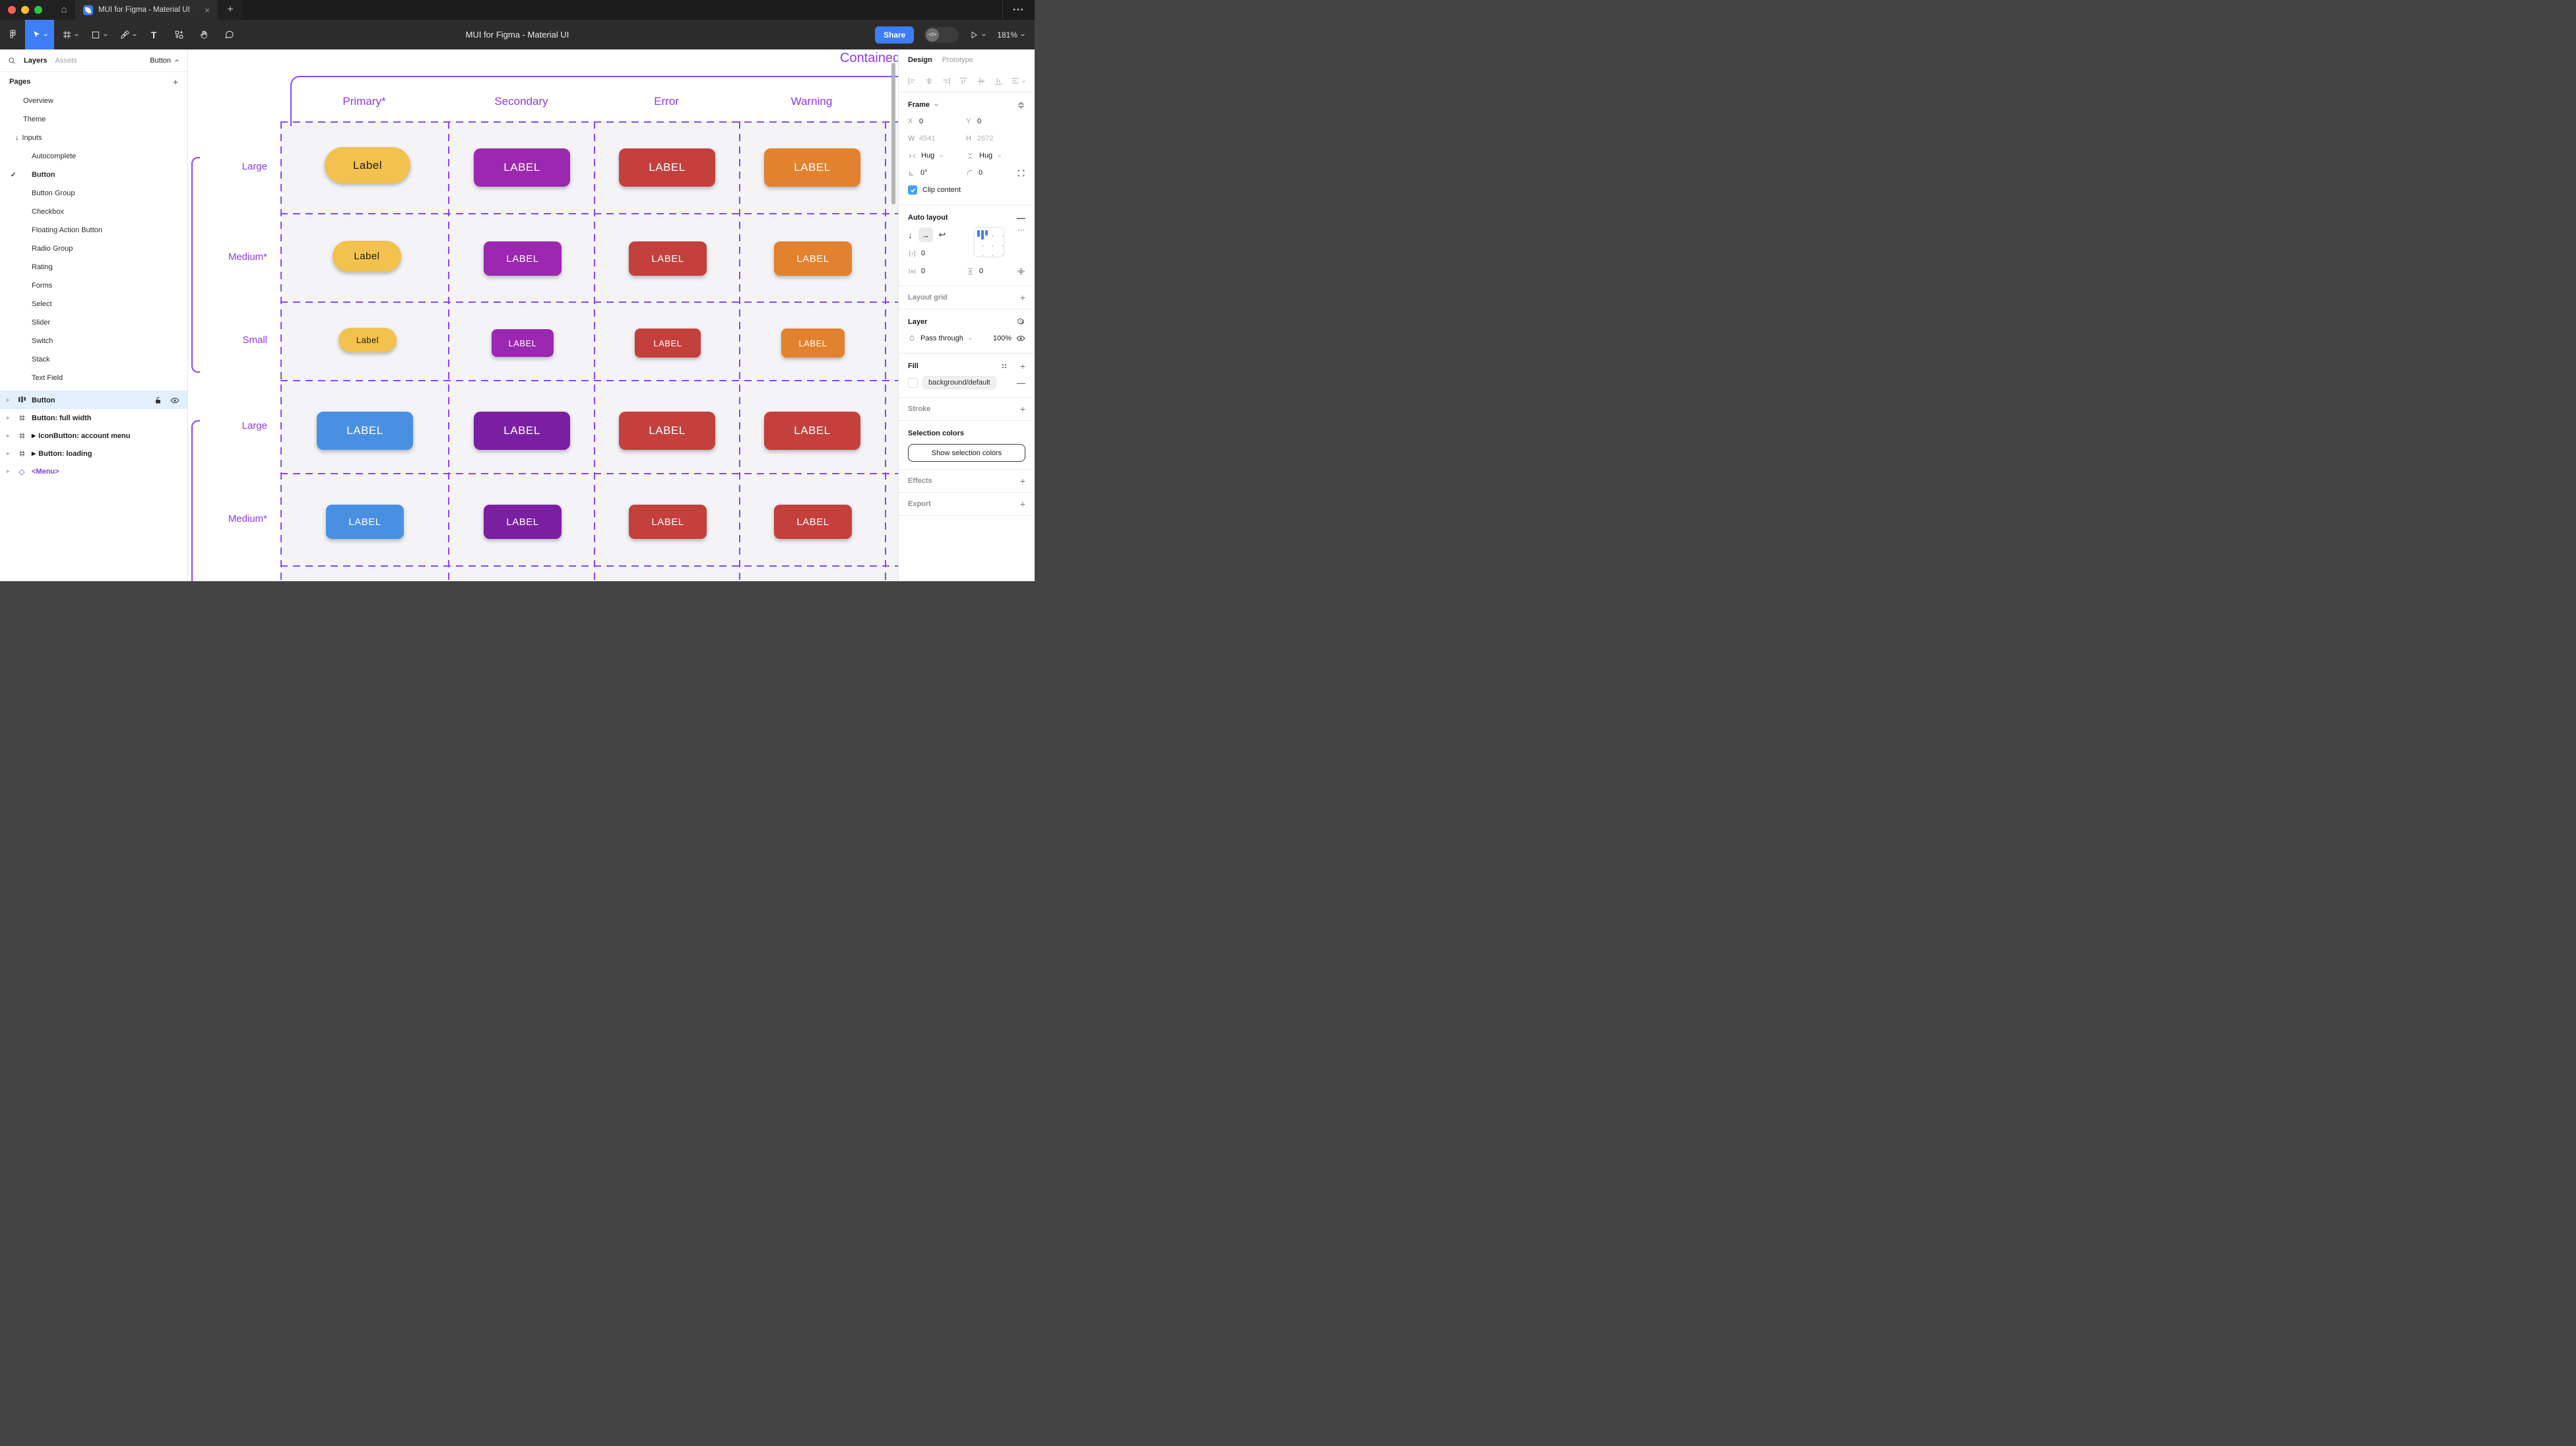 This screenshot has height=1446, width=2576. Describe the element at coordinates (52, 249) in the screenshot. I see `page-item-radio-group: Radio Group` at that location.